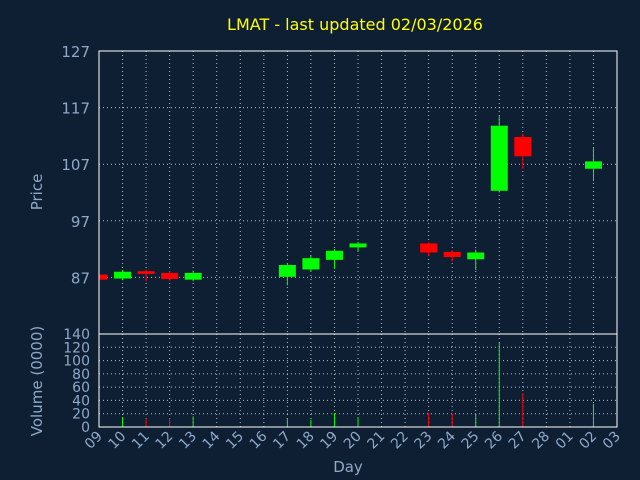 This screenshot has width=640, height=480. I want to click on volume-bars, so click(358, 384).